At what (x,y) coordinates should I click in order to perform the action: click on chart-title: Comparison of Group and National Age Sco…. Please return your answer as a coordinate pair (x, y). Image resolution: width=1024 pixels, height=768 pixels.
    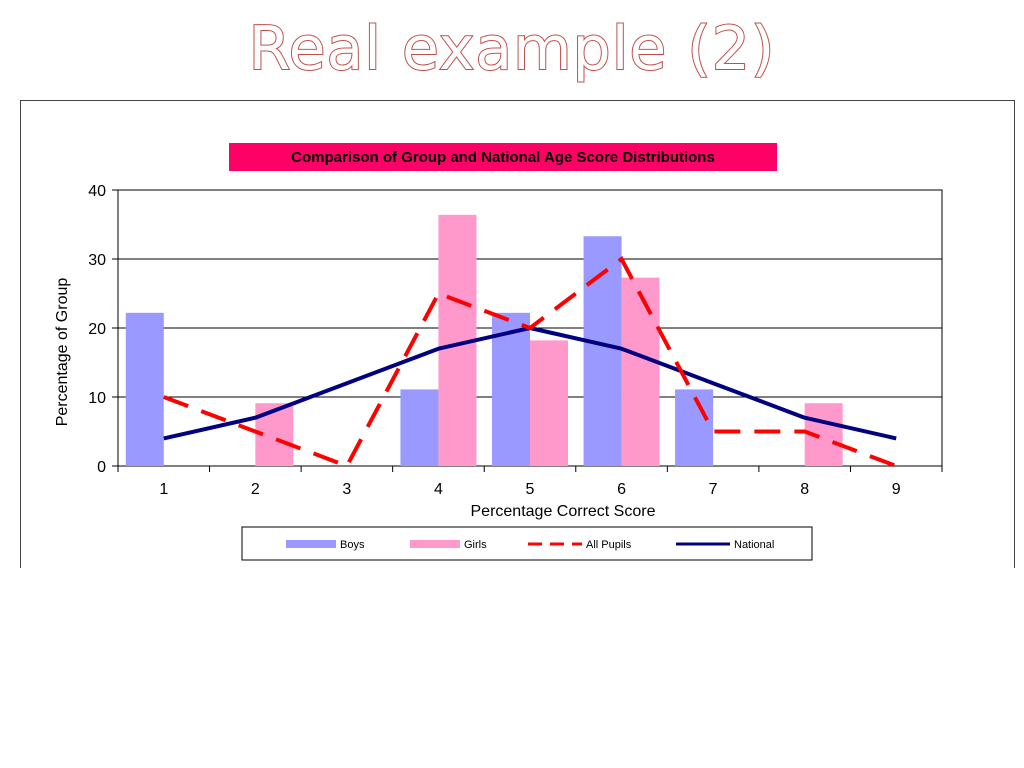
    Looking at the image, I should click on (503, 157).